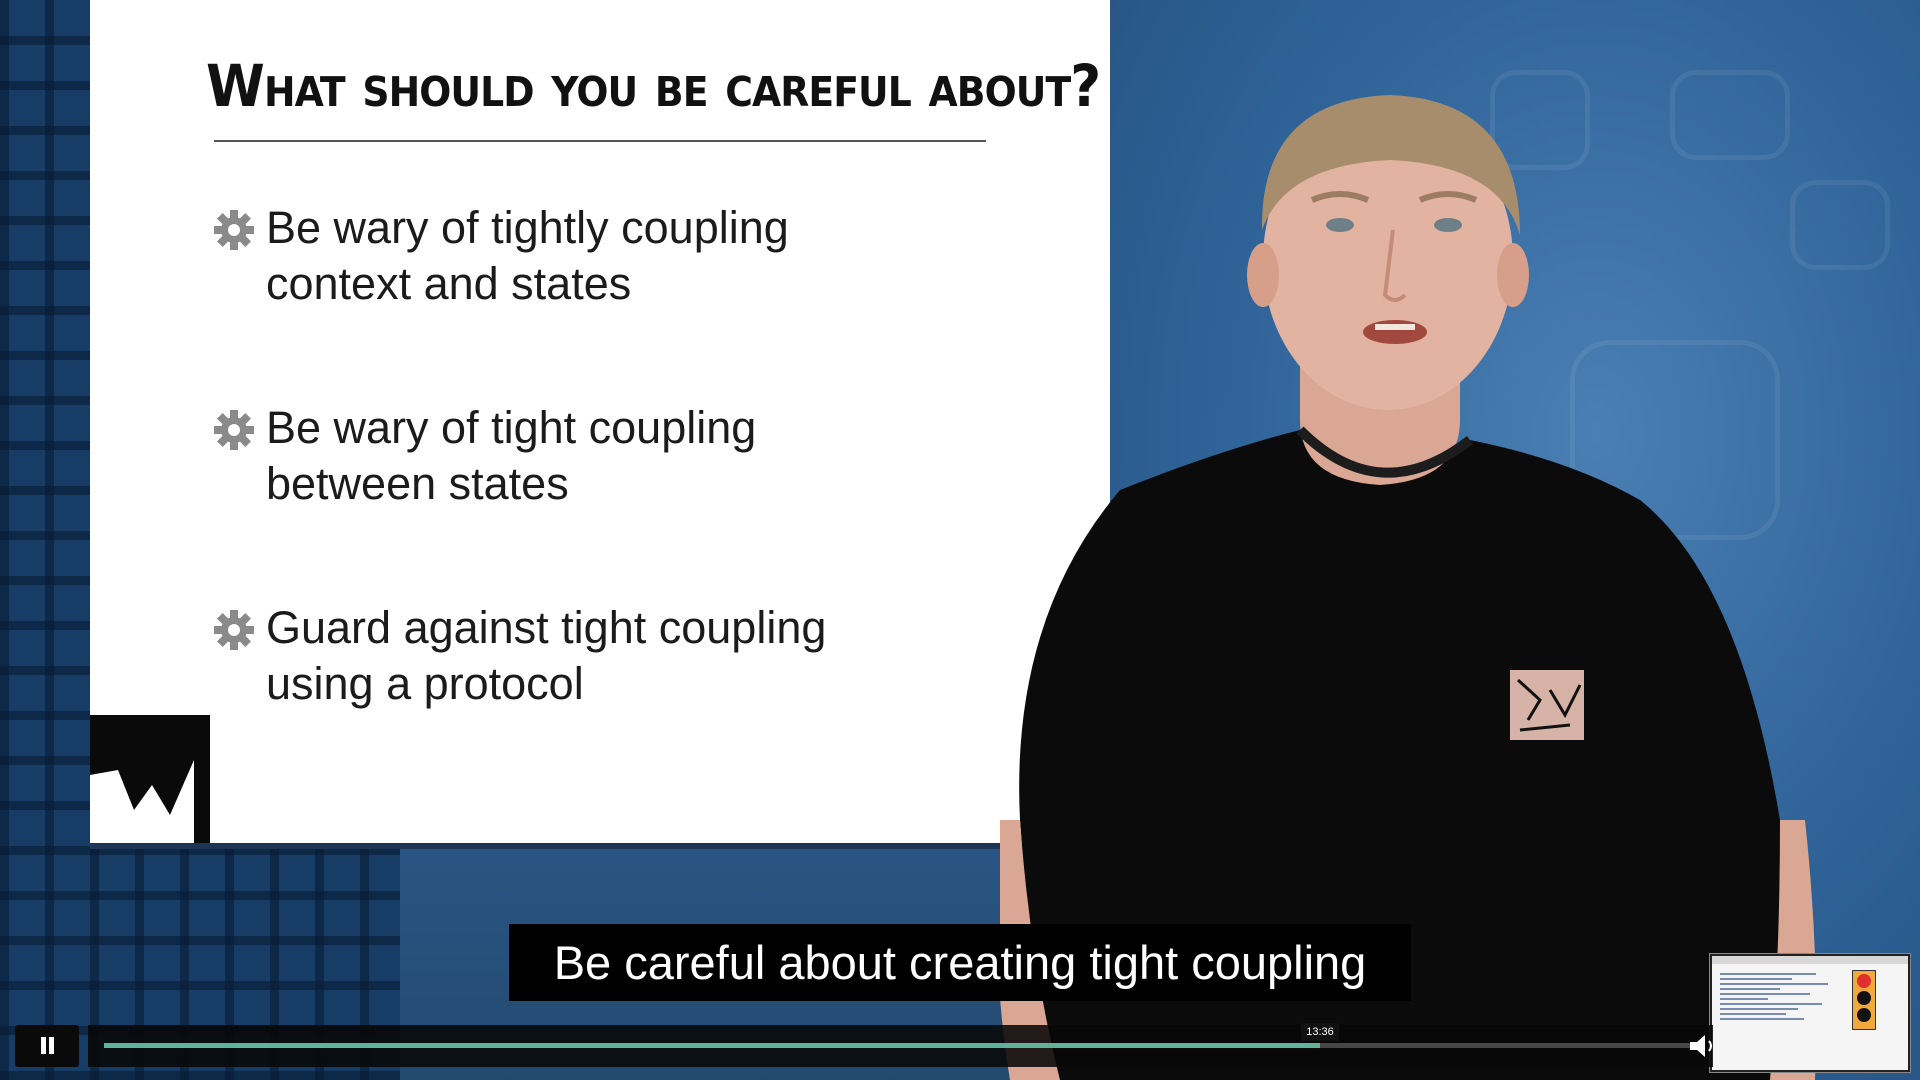 The height and width of the screenshot is (1080, 1920). I want to click on volume-icon, so click(1703, 1046).